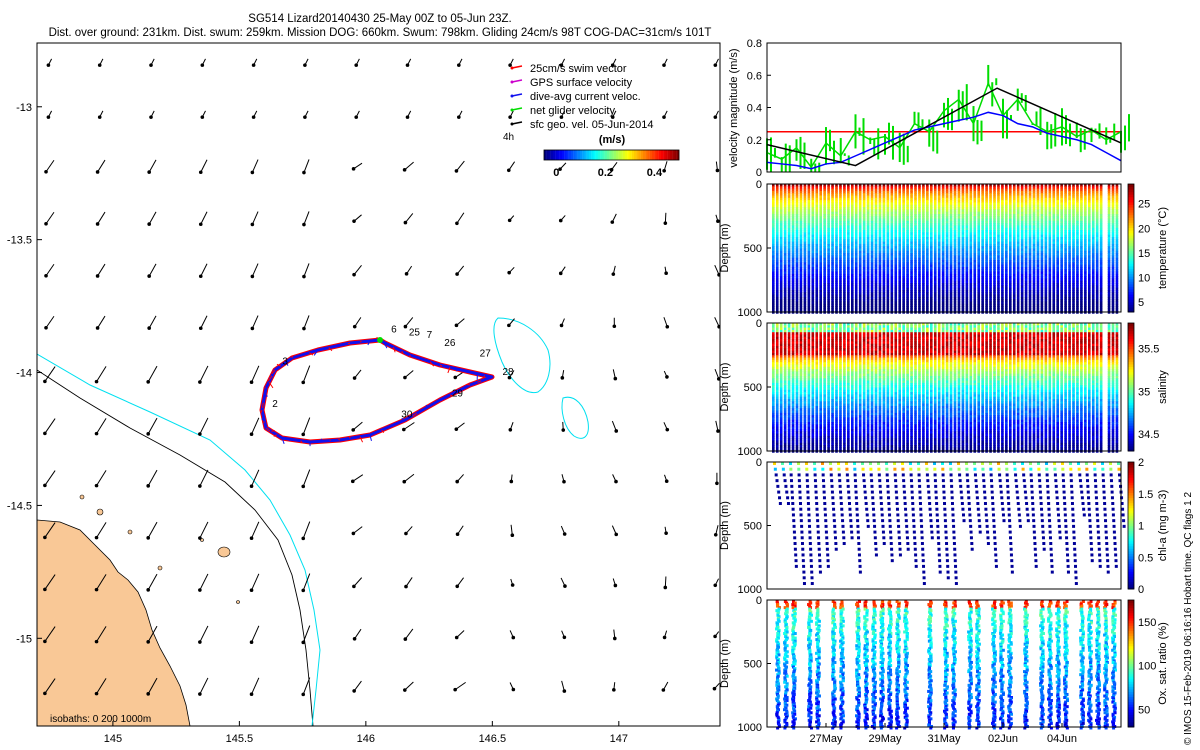 Image resolution: width=1200 pixels, height=750 pixels. What do you see at coordinates (673, 155) in the screenshot?
I see `colorbar-cell` at bounding box center [673, 155].